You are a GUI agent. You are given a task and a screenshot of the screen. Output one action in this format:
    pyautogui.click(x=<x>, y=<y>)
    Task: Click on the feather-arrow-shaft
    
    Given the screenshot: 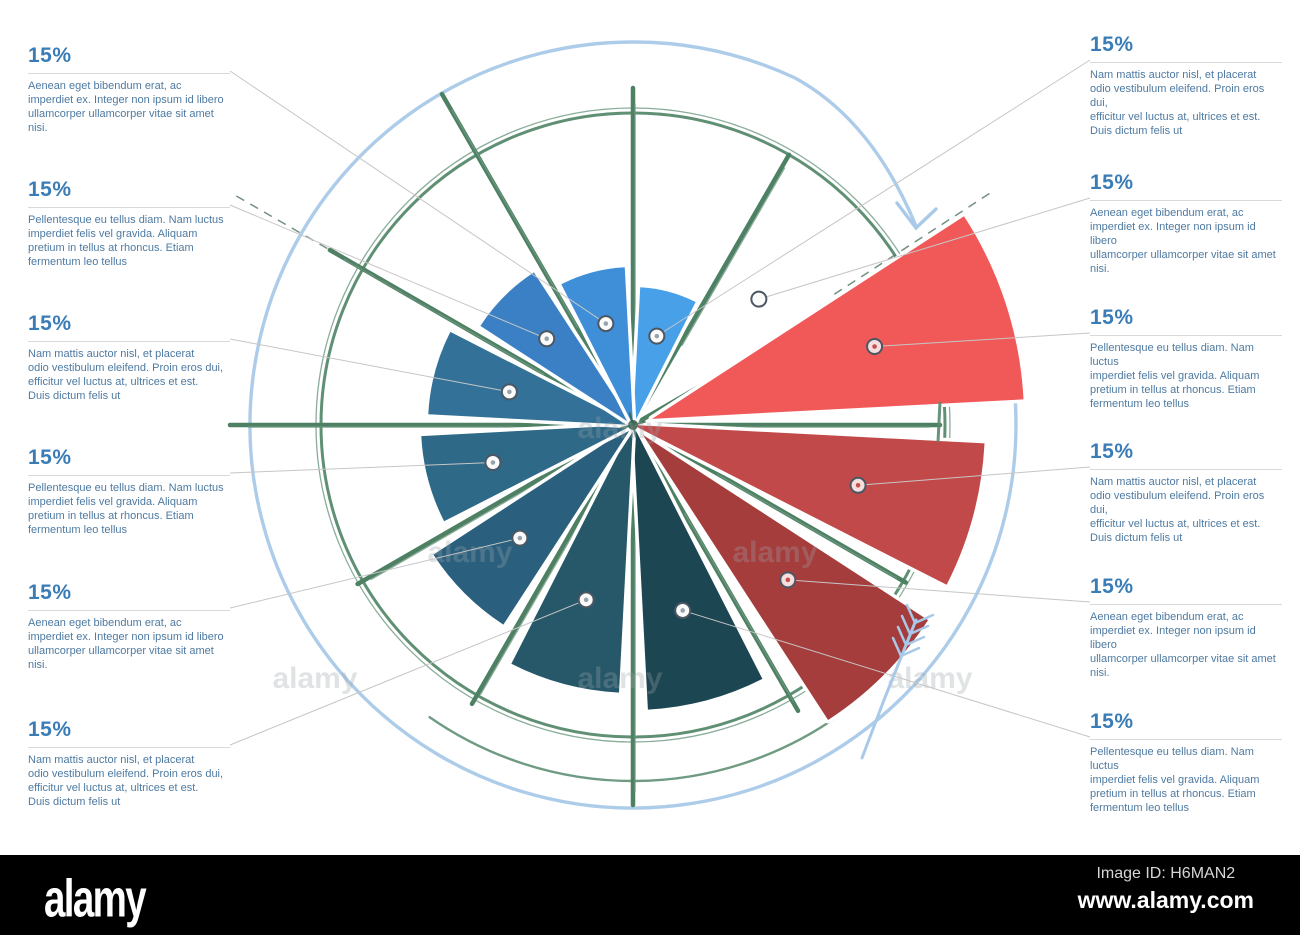 What is the action you would take?
    pyautogui.click(x=889, y=689)
    